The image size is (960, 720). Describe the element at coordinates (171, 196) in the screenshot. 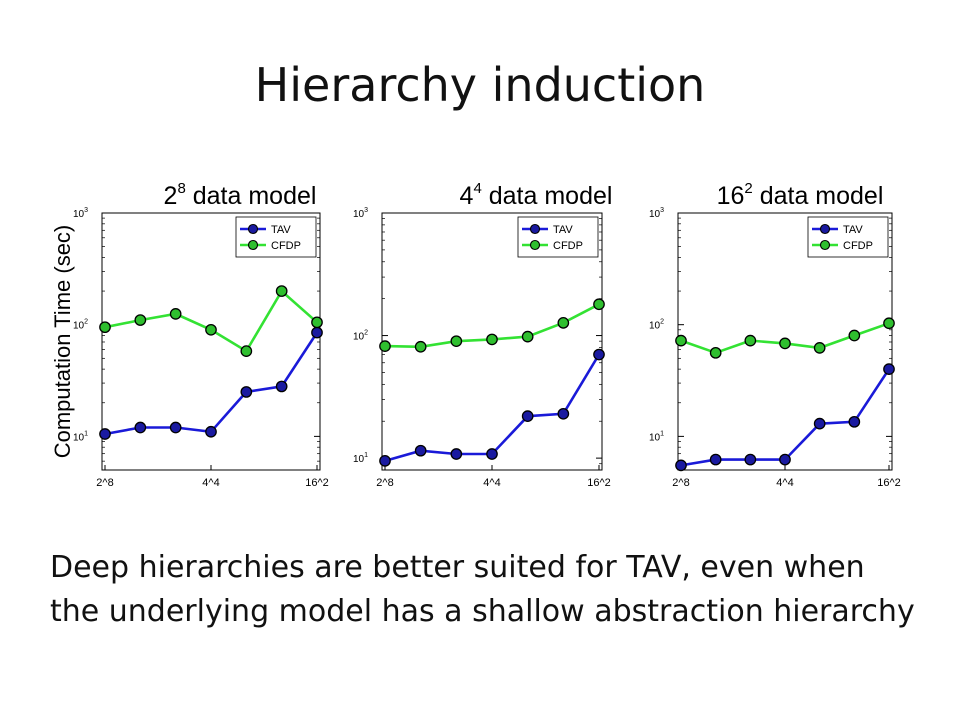

I see `panel-title-base: 2` at that location.